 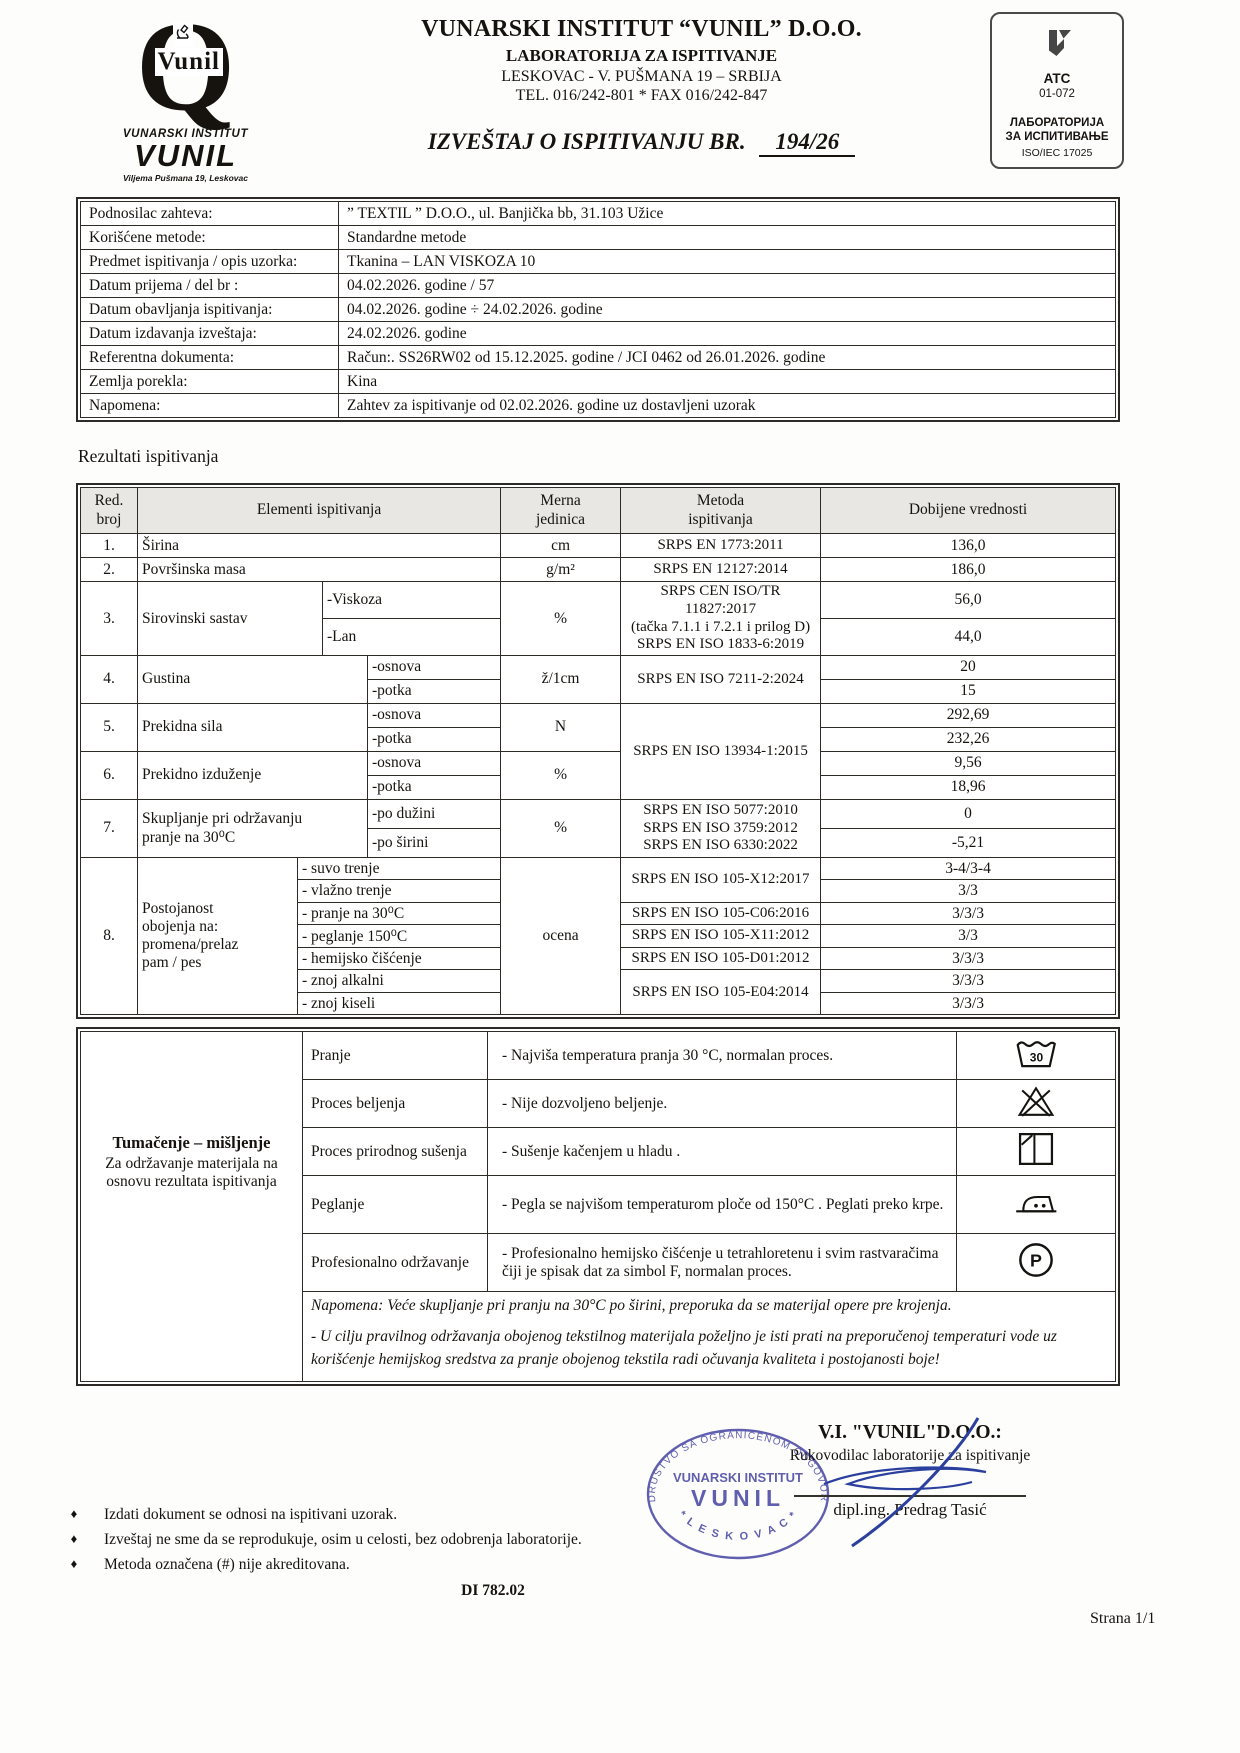 I want to click on table-row: Zemlja porekla: Kina, so click(x=598, y=381).